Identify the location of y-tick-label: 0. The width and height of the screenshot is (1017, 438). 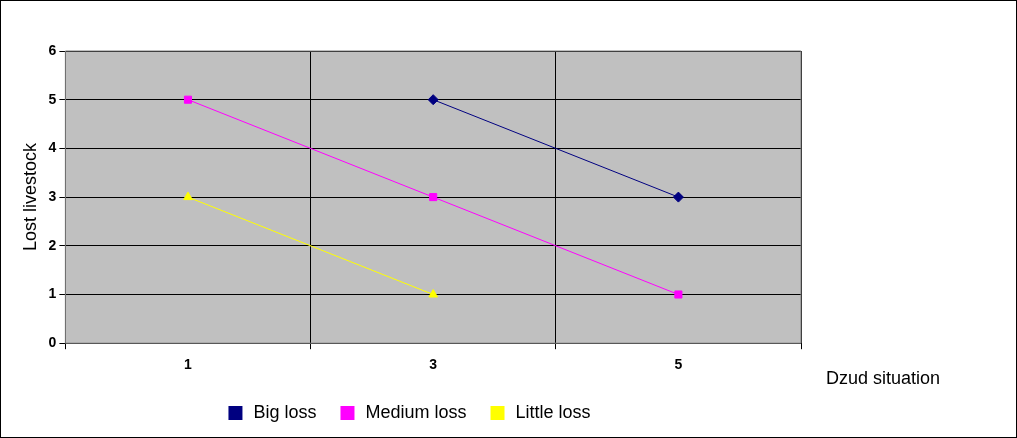
(52, 342).